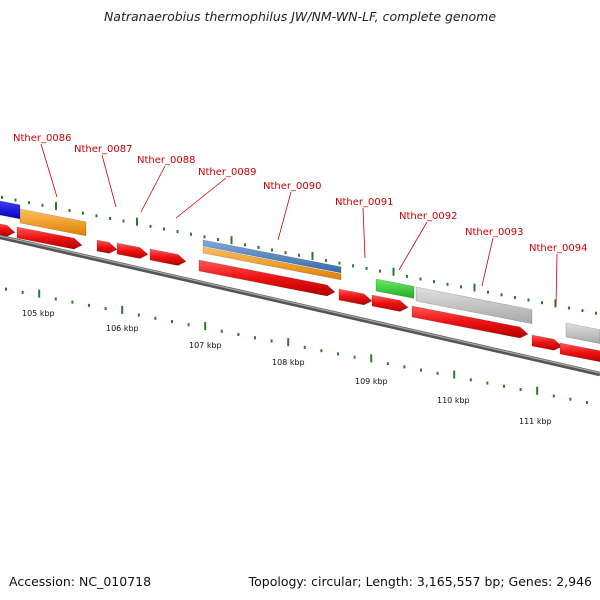  I want to click on kbp-label: 106 kbp, so click(122, 328).